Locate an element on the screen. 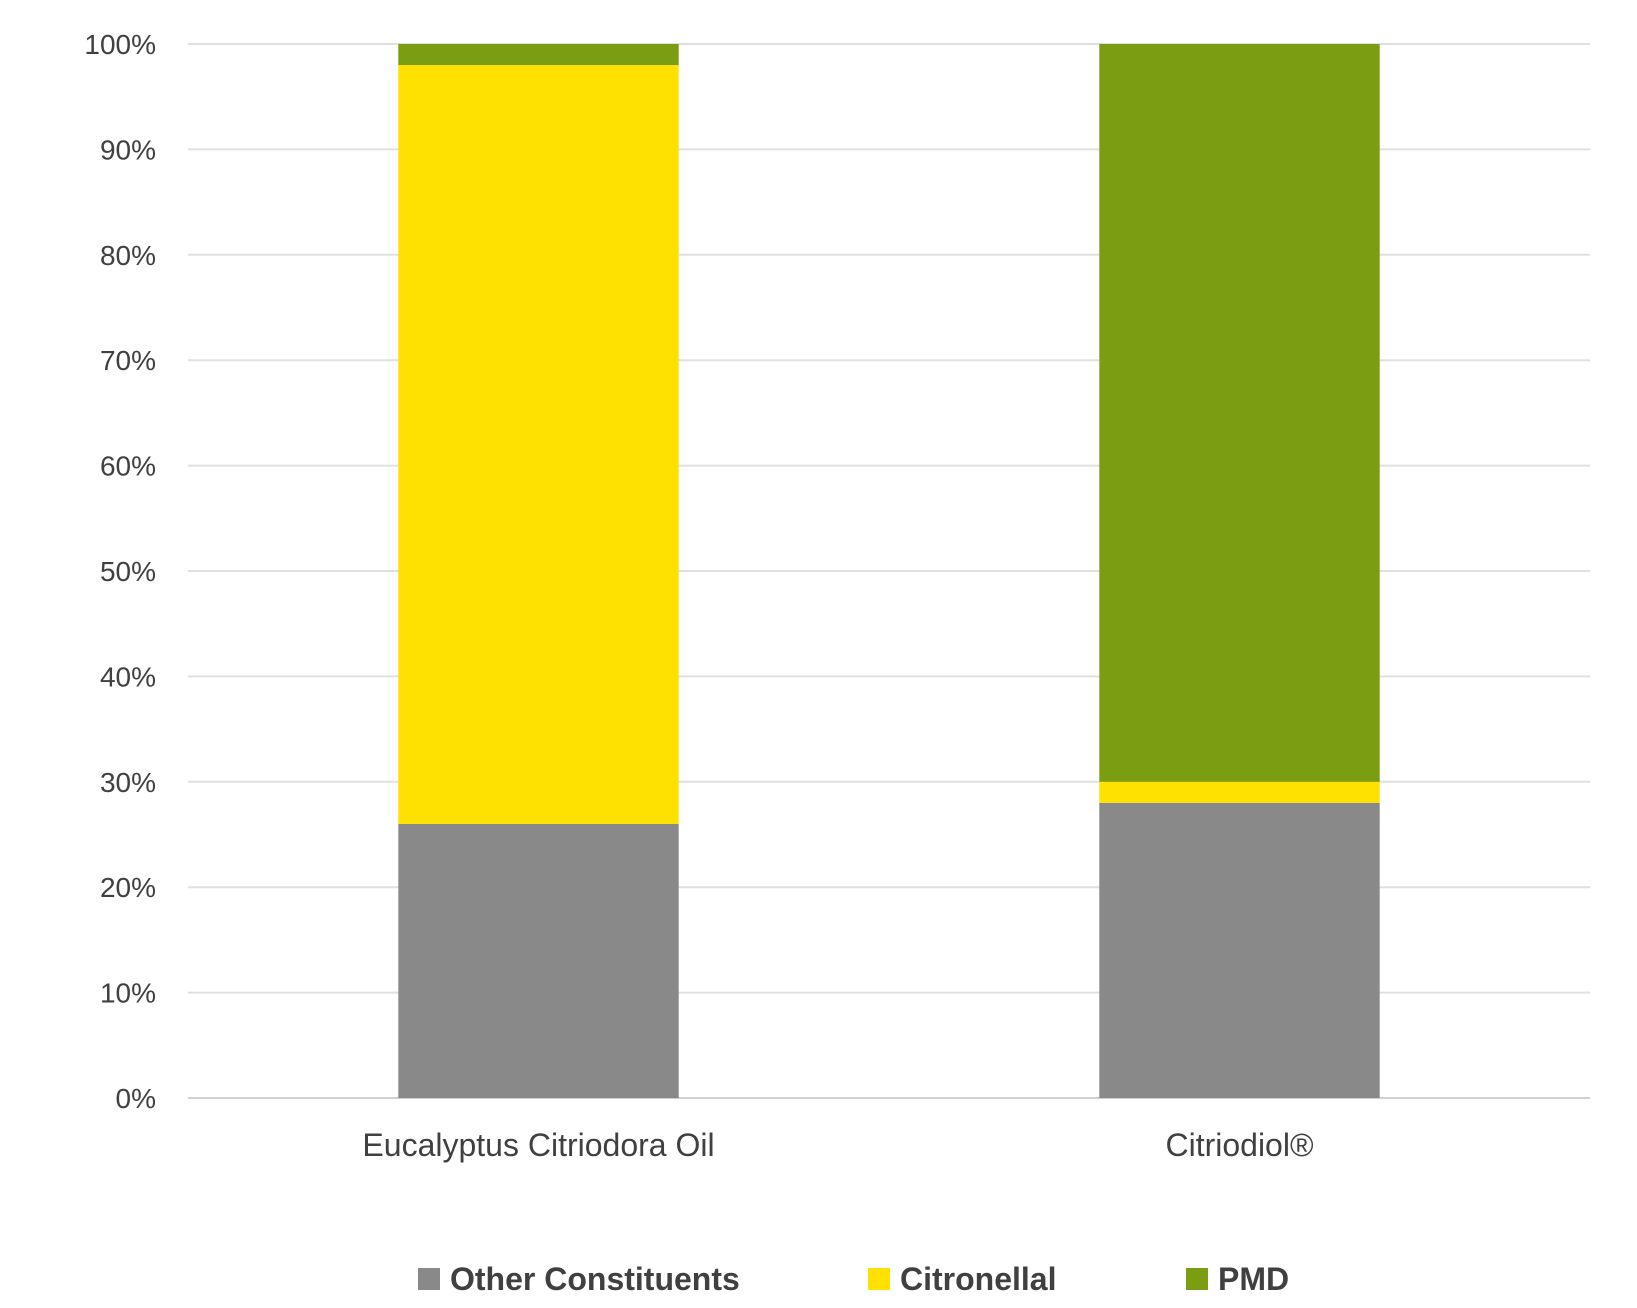 Image resolution: width=1637 pixels, height=1308 pixels. y-tick-label: 70% is located at coordinates (128, 360).